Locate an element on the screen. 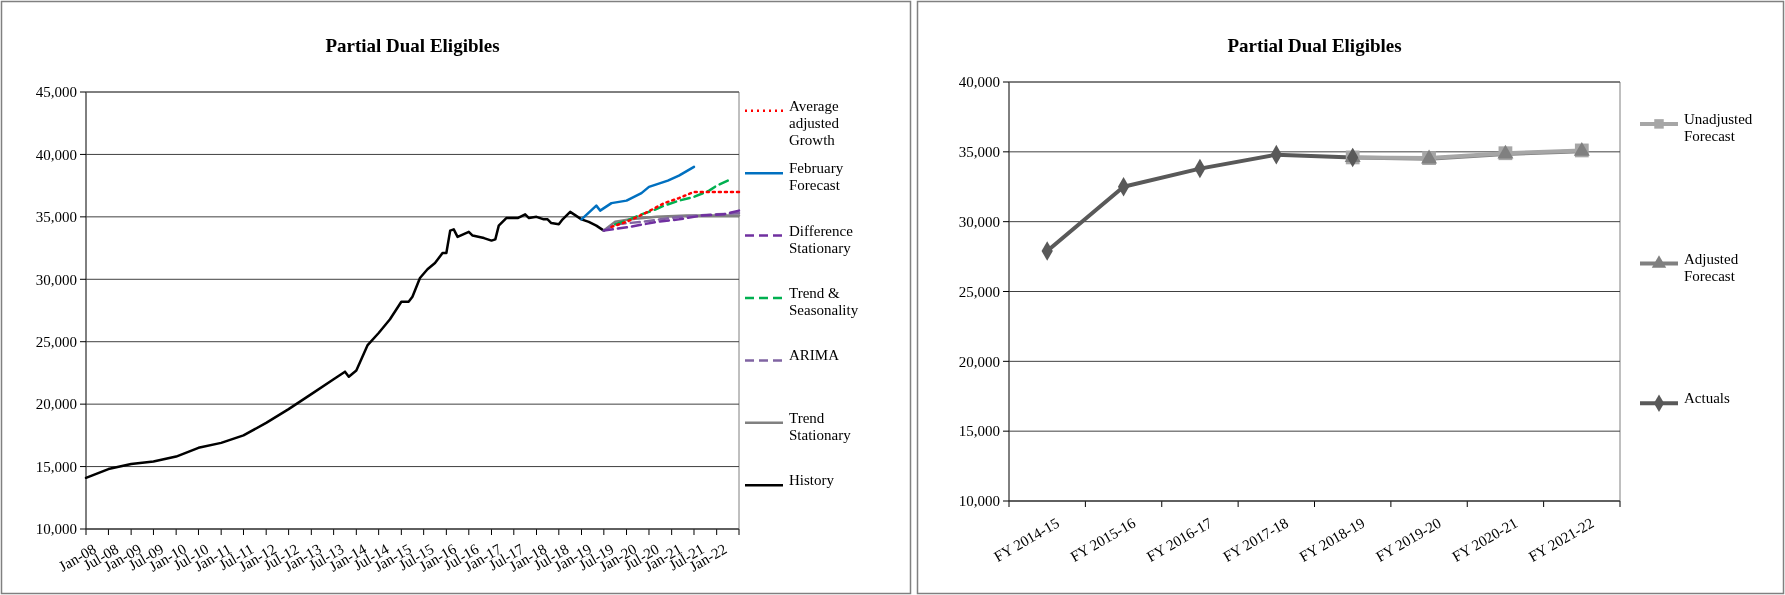  legend-label: History is located at coordinates (812, 480).